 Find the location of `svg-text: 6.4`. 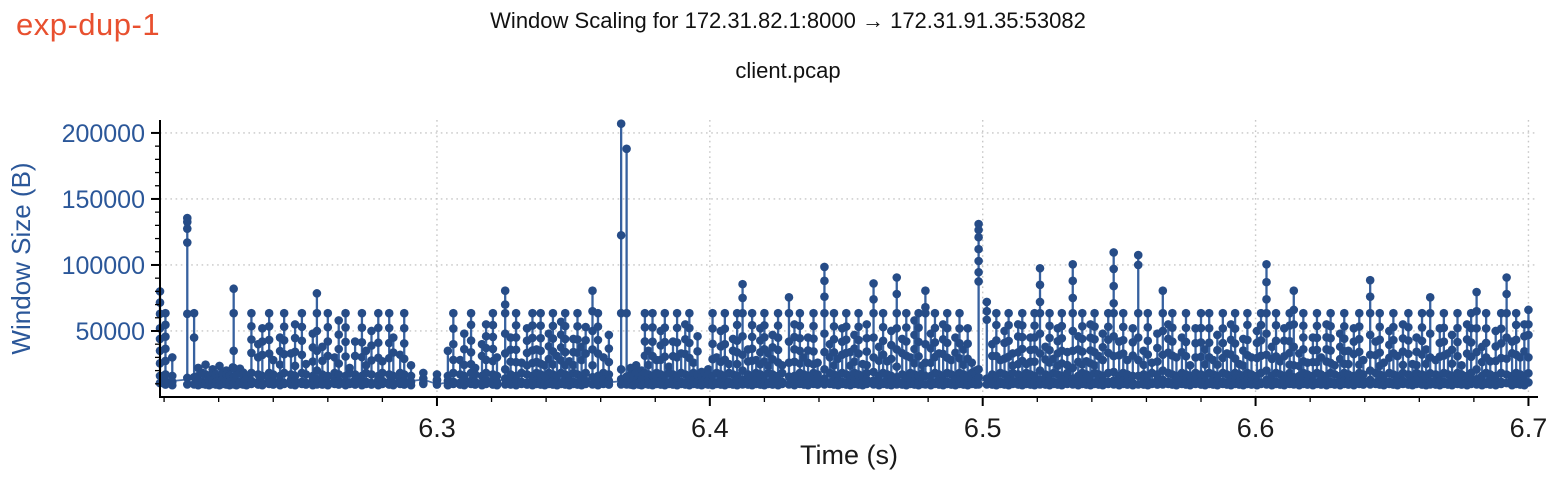

svg-text: 6.4 is located at coordinates (710, 428).